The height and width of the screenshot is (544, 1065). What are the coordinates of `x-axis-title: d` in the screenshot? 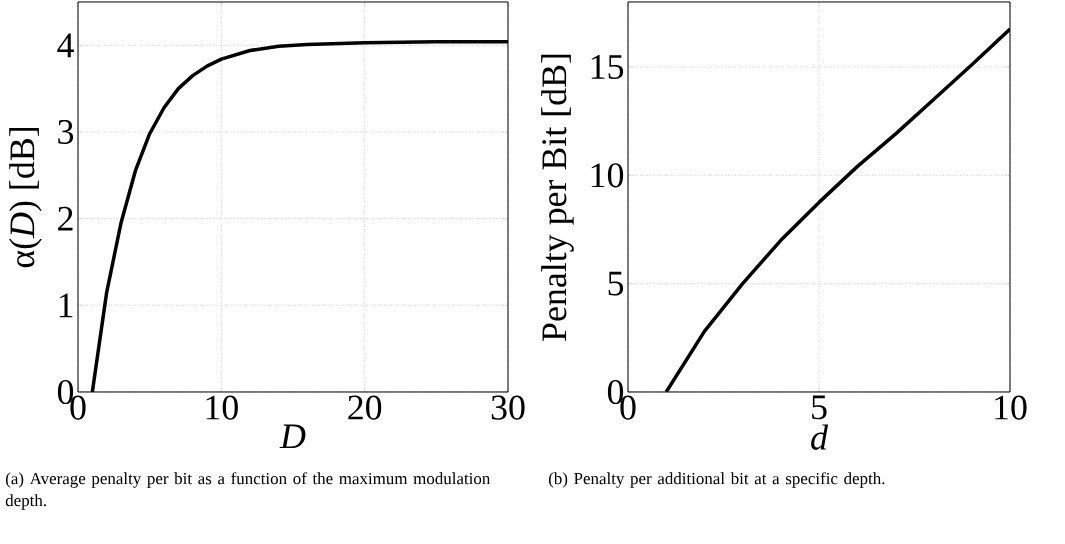 It's located at (820, 437).